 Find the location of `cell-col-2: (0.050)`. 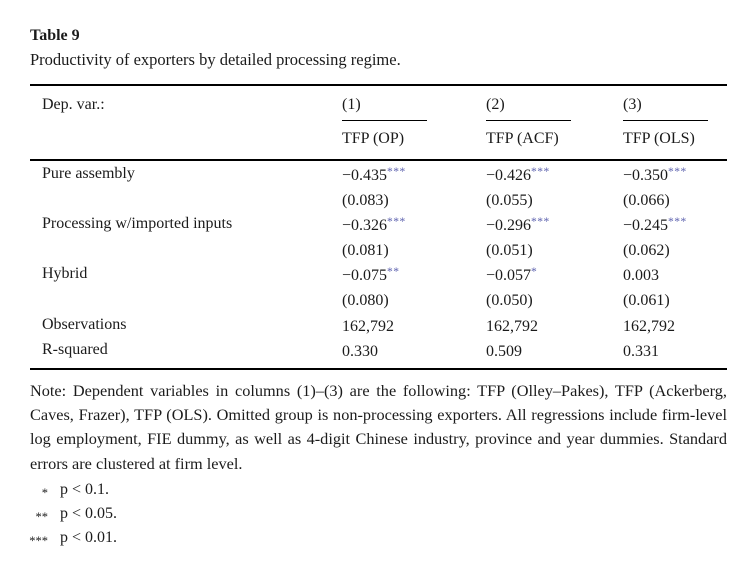

cell-col-2: (0.050) is located at coordinates (554, 301).